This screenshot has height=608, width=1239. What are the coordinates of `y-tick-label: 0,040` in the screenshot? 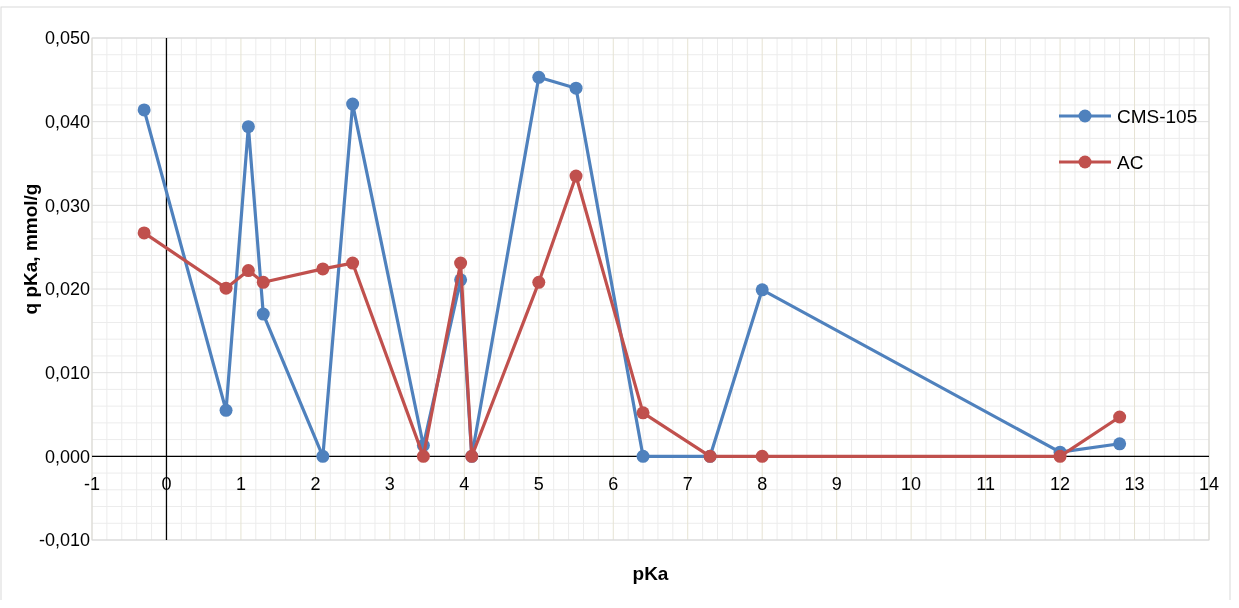 It's located at (67, 121).